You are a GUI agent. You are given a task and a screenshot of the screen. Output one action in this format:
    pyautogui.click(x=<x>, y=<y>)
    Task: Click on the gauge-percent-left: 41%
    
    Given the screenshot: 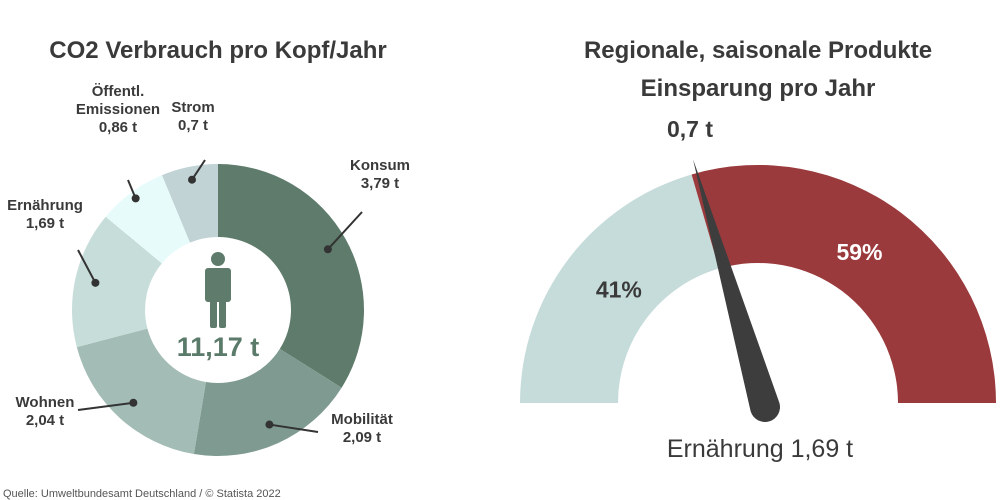 What is the action you would take?
    pyautogui.click(x=619, y=290)
    